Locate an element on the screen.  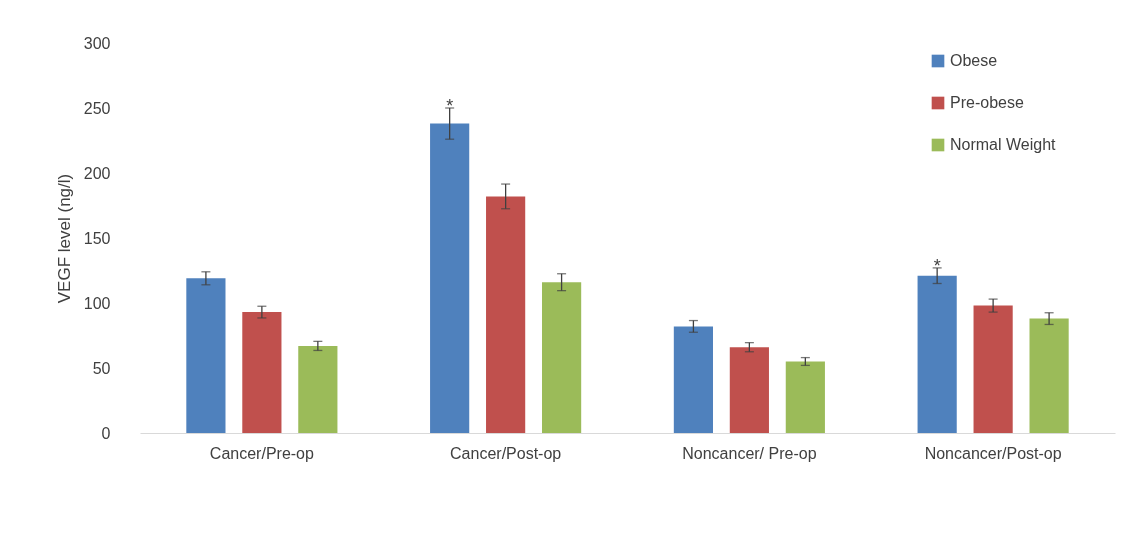
x-tick-label: Noncancer/Post-op is located at coordinates (993, 453).